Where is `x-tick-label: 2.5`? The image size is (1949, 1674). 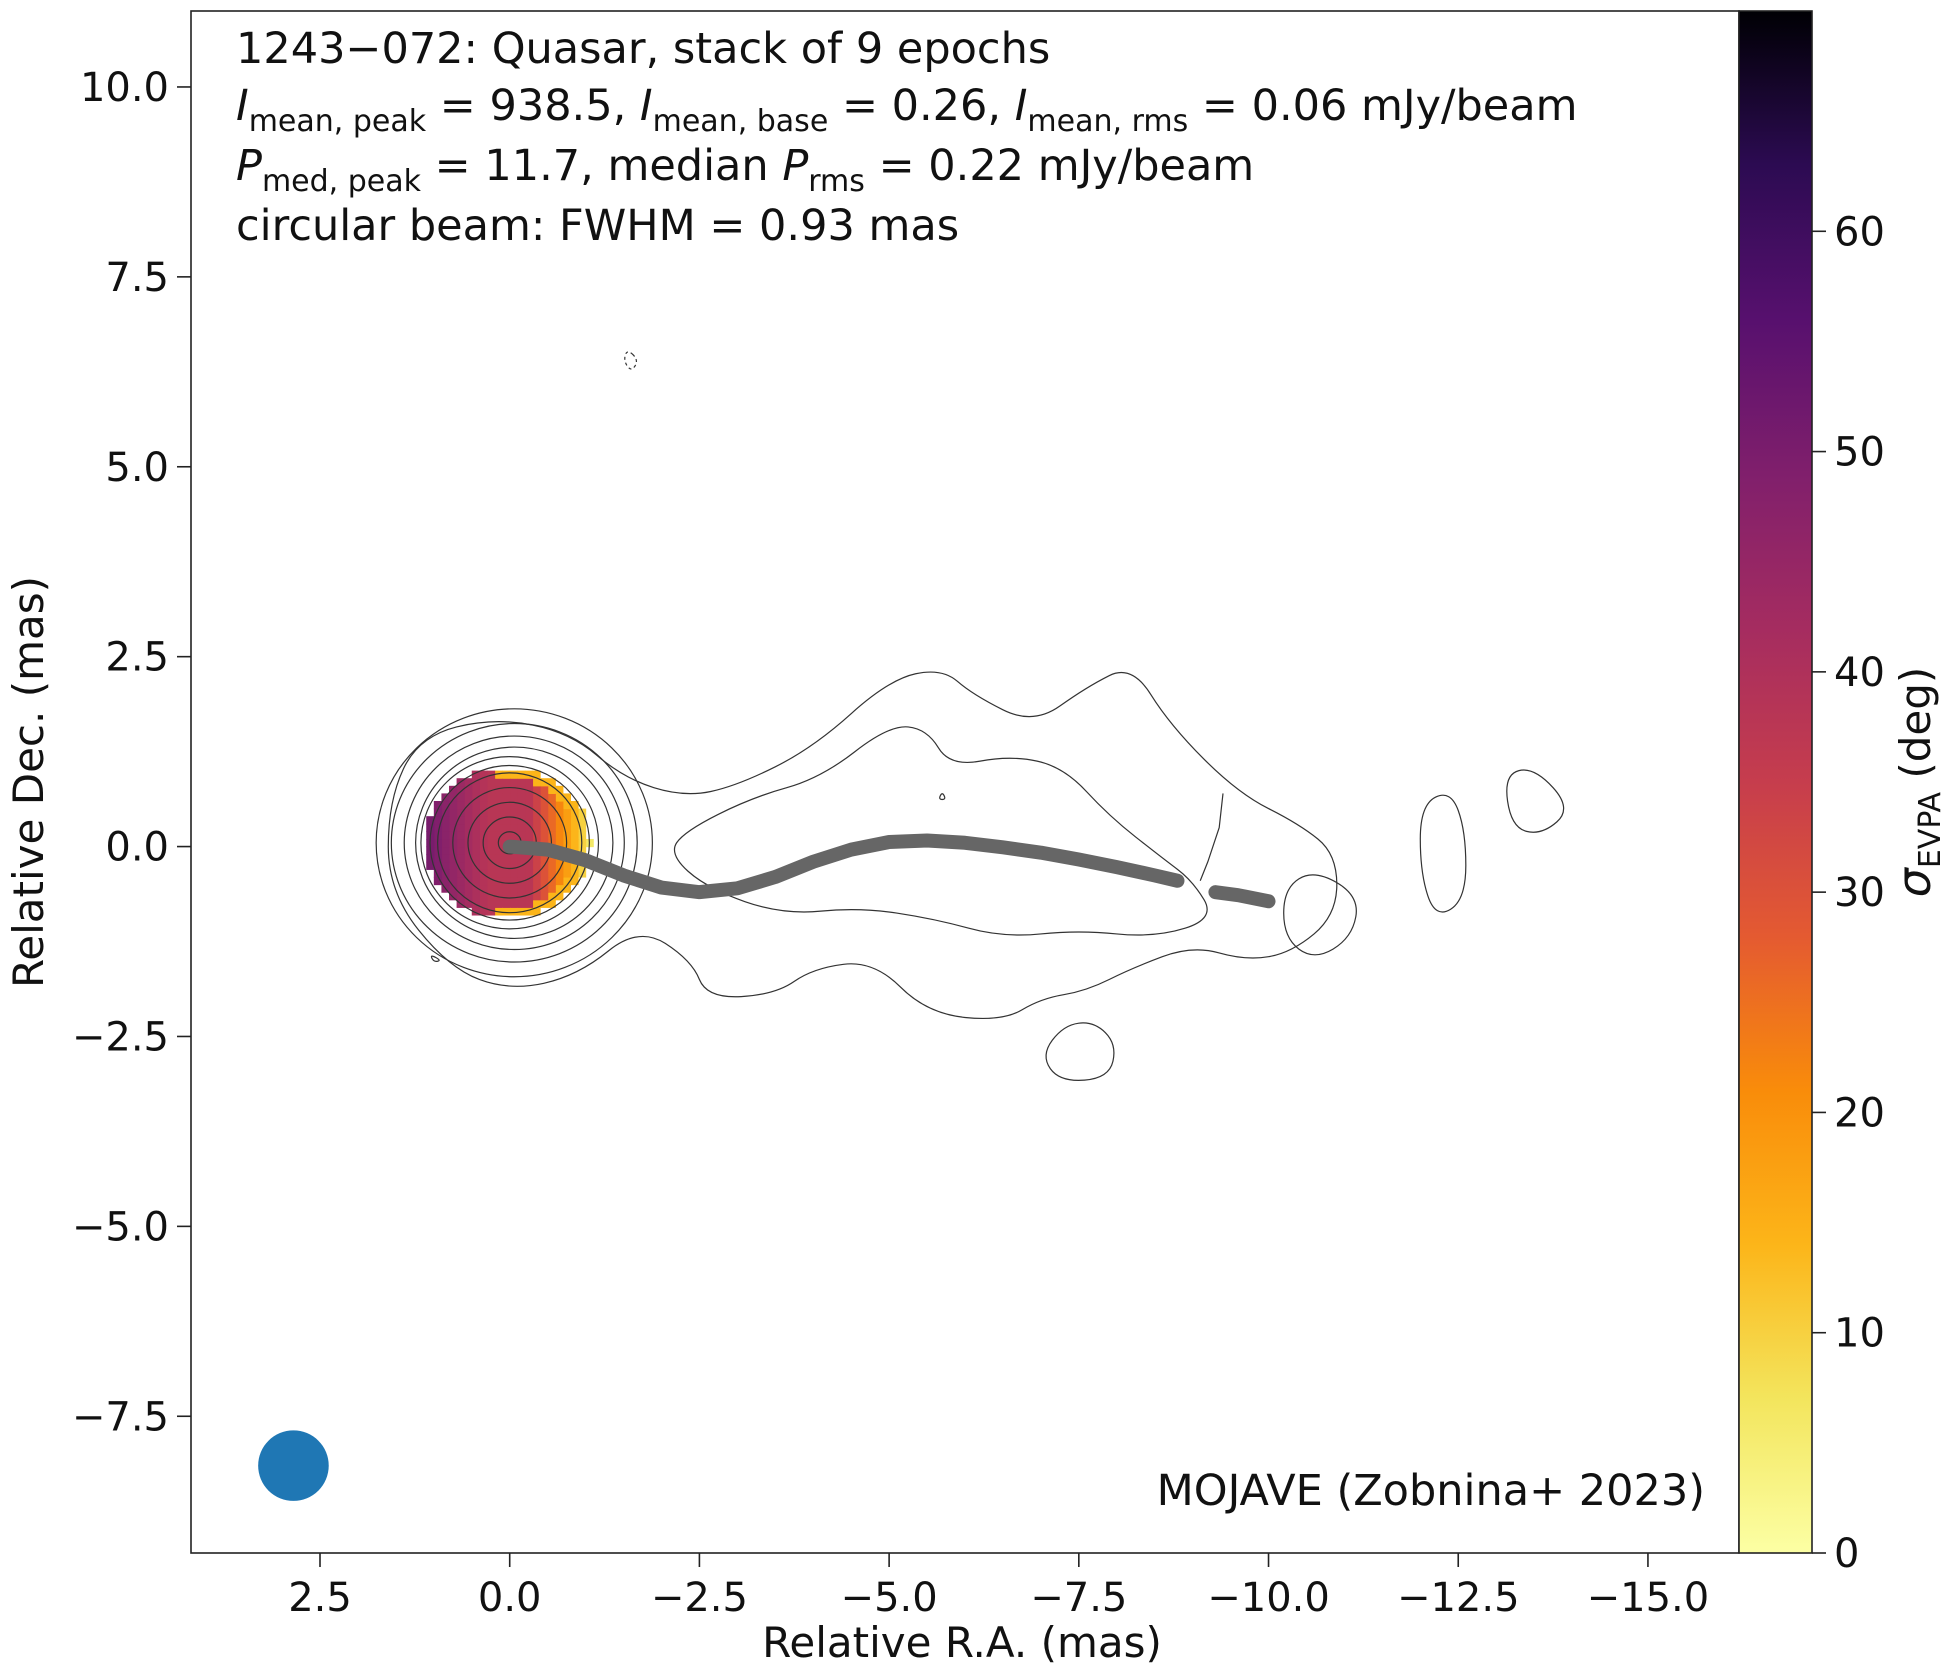
x-tick-label: 2.5 is located at coordinates (320, 1598).